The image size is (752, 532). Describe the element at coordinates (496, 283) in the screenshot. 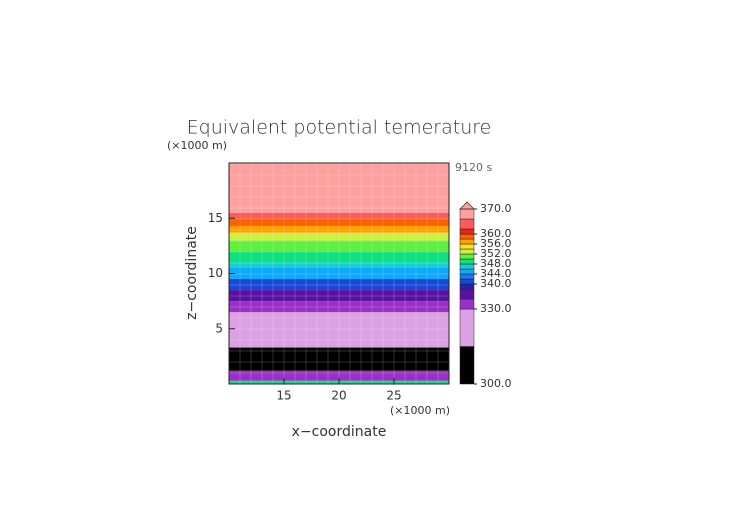

I see `colorbar-tick-label: 340.0` at that location.